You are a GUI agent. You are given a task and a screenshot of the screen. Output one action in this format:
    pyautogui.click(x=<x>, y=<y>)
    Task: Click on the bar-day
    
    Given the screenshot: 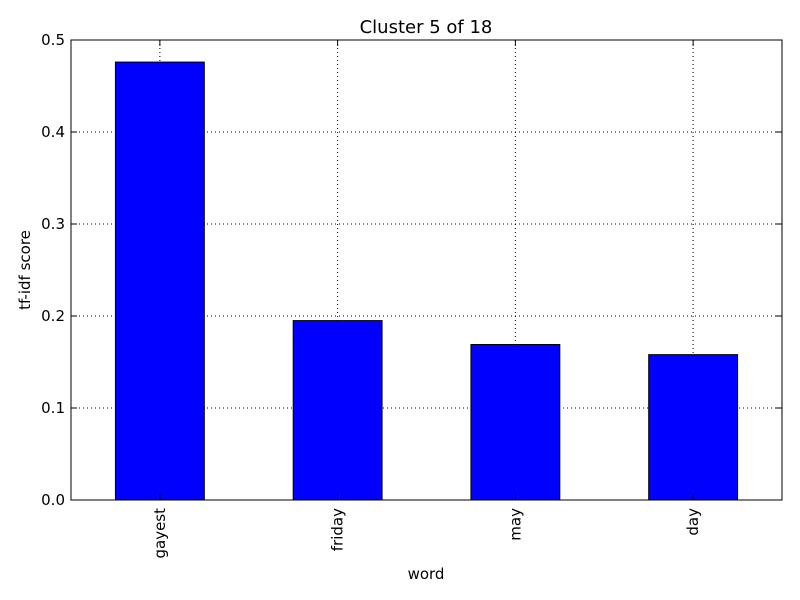 What is the action you would take?
    pyautogui.click(x=693, y=427)
    